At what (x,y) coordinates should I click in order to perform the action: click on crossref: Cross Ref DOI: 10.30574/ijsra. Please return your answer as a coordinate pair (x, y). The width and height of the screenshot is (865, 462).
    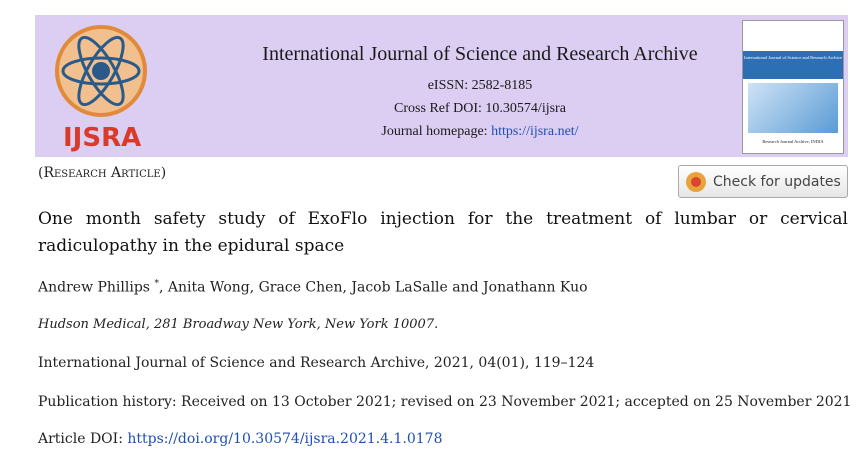
    Looking at the image, I should click on (480, 108).